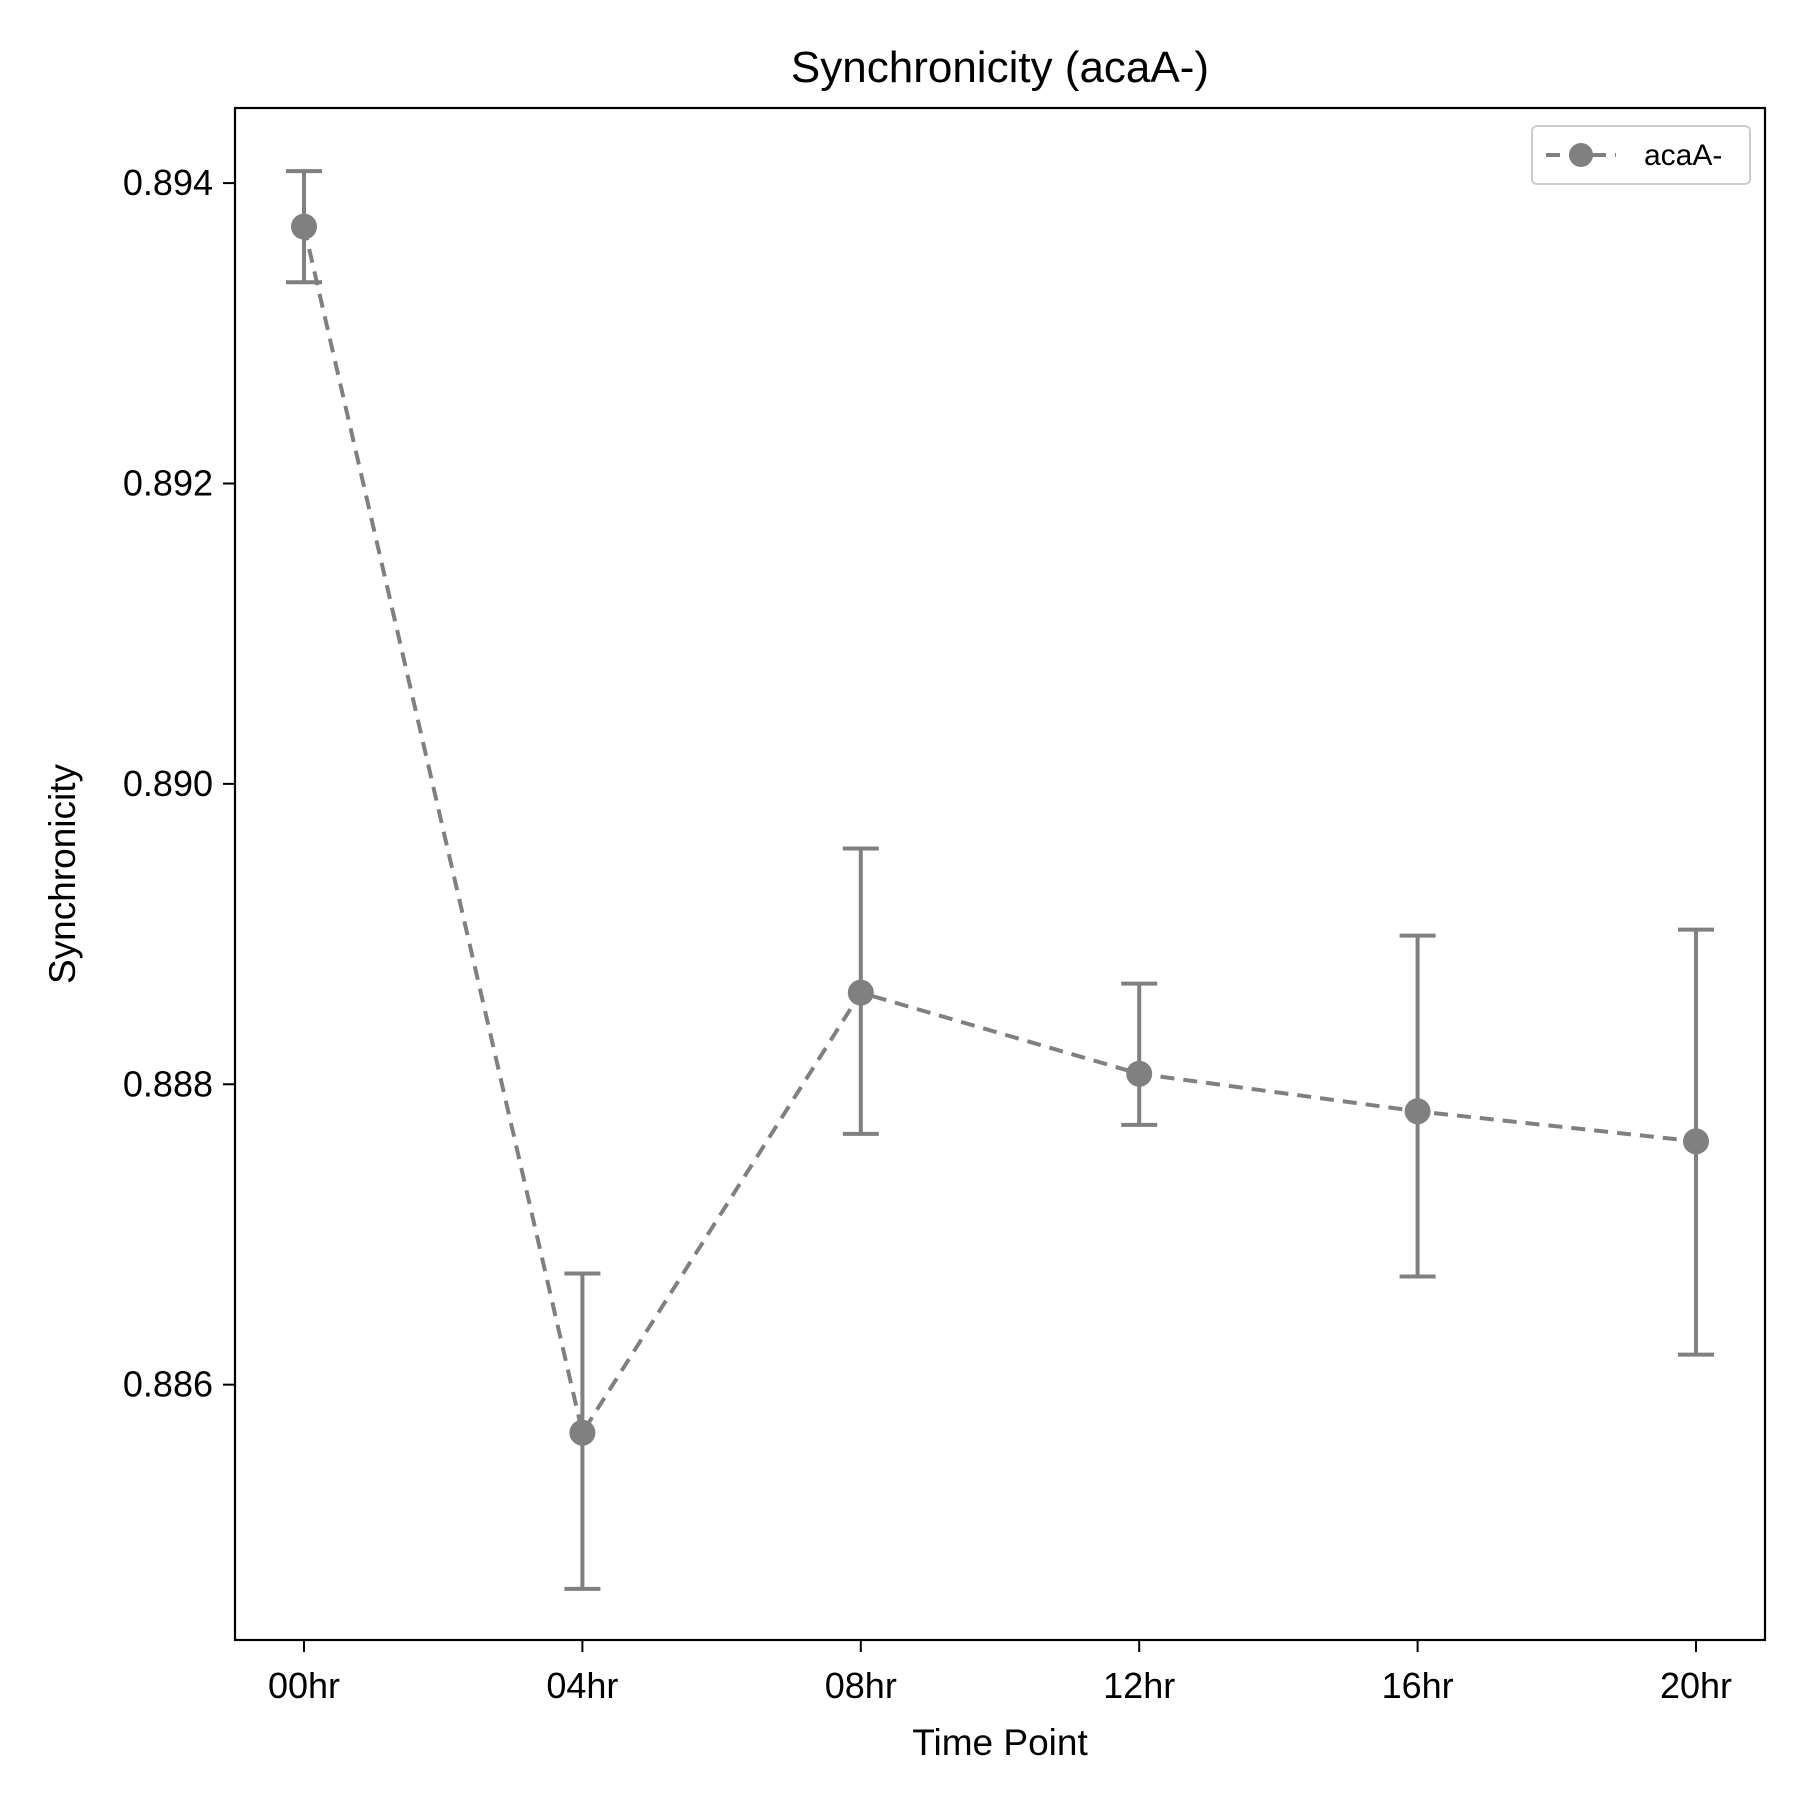 The height and width of the screenshot is (1800, 1800). I want to click on y-tick-label: 0.886, so click(168, 1384).